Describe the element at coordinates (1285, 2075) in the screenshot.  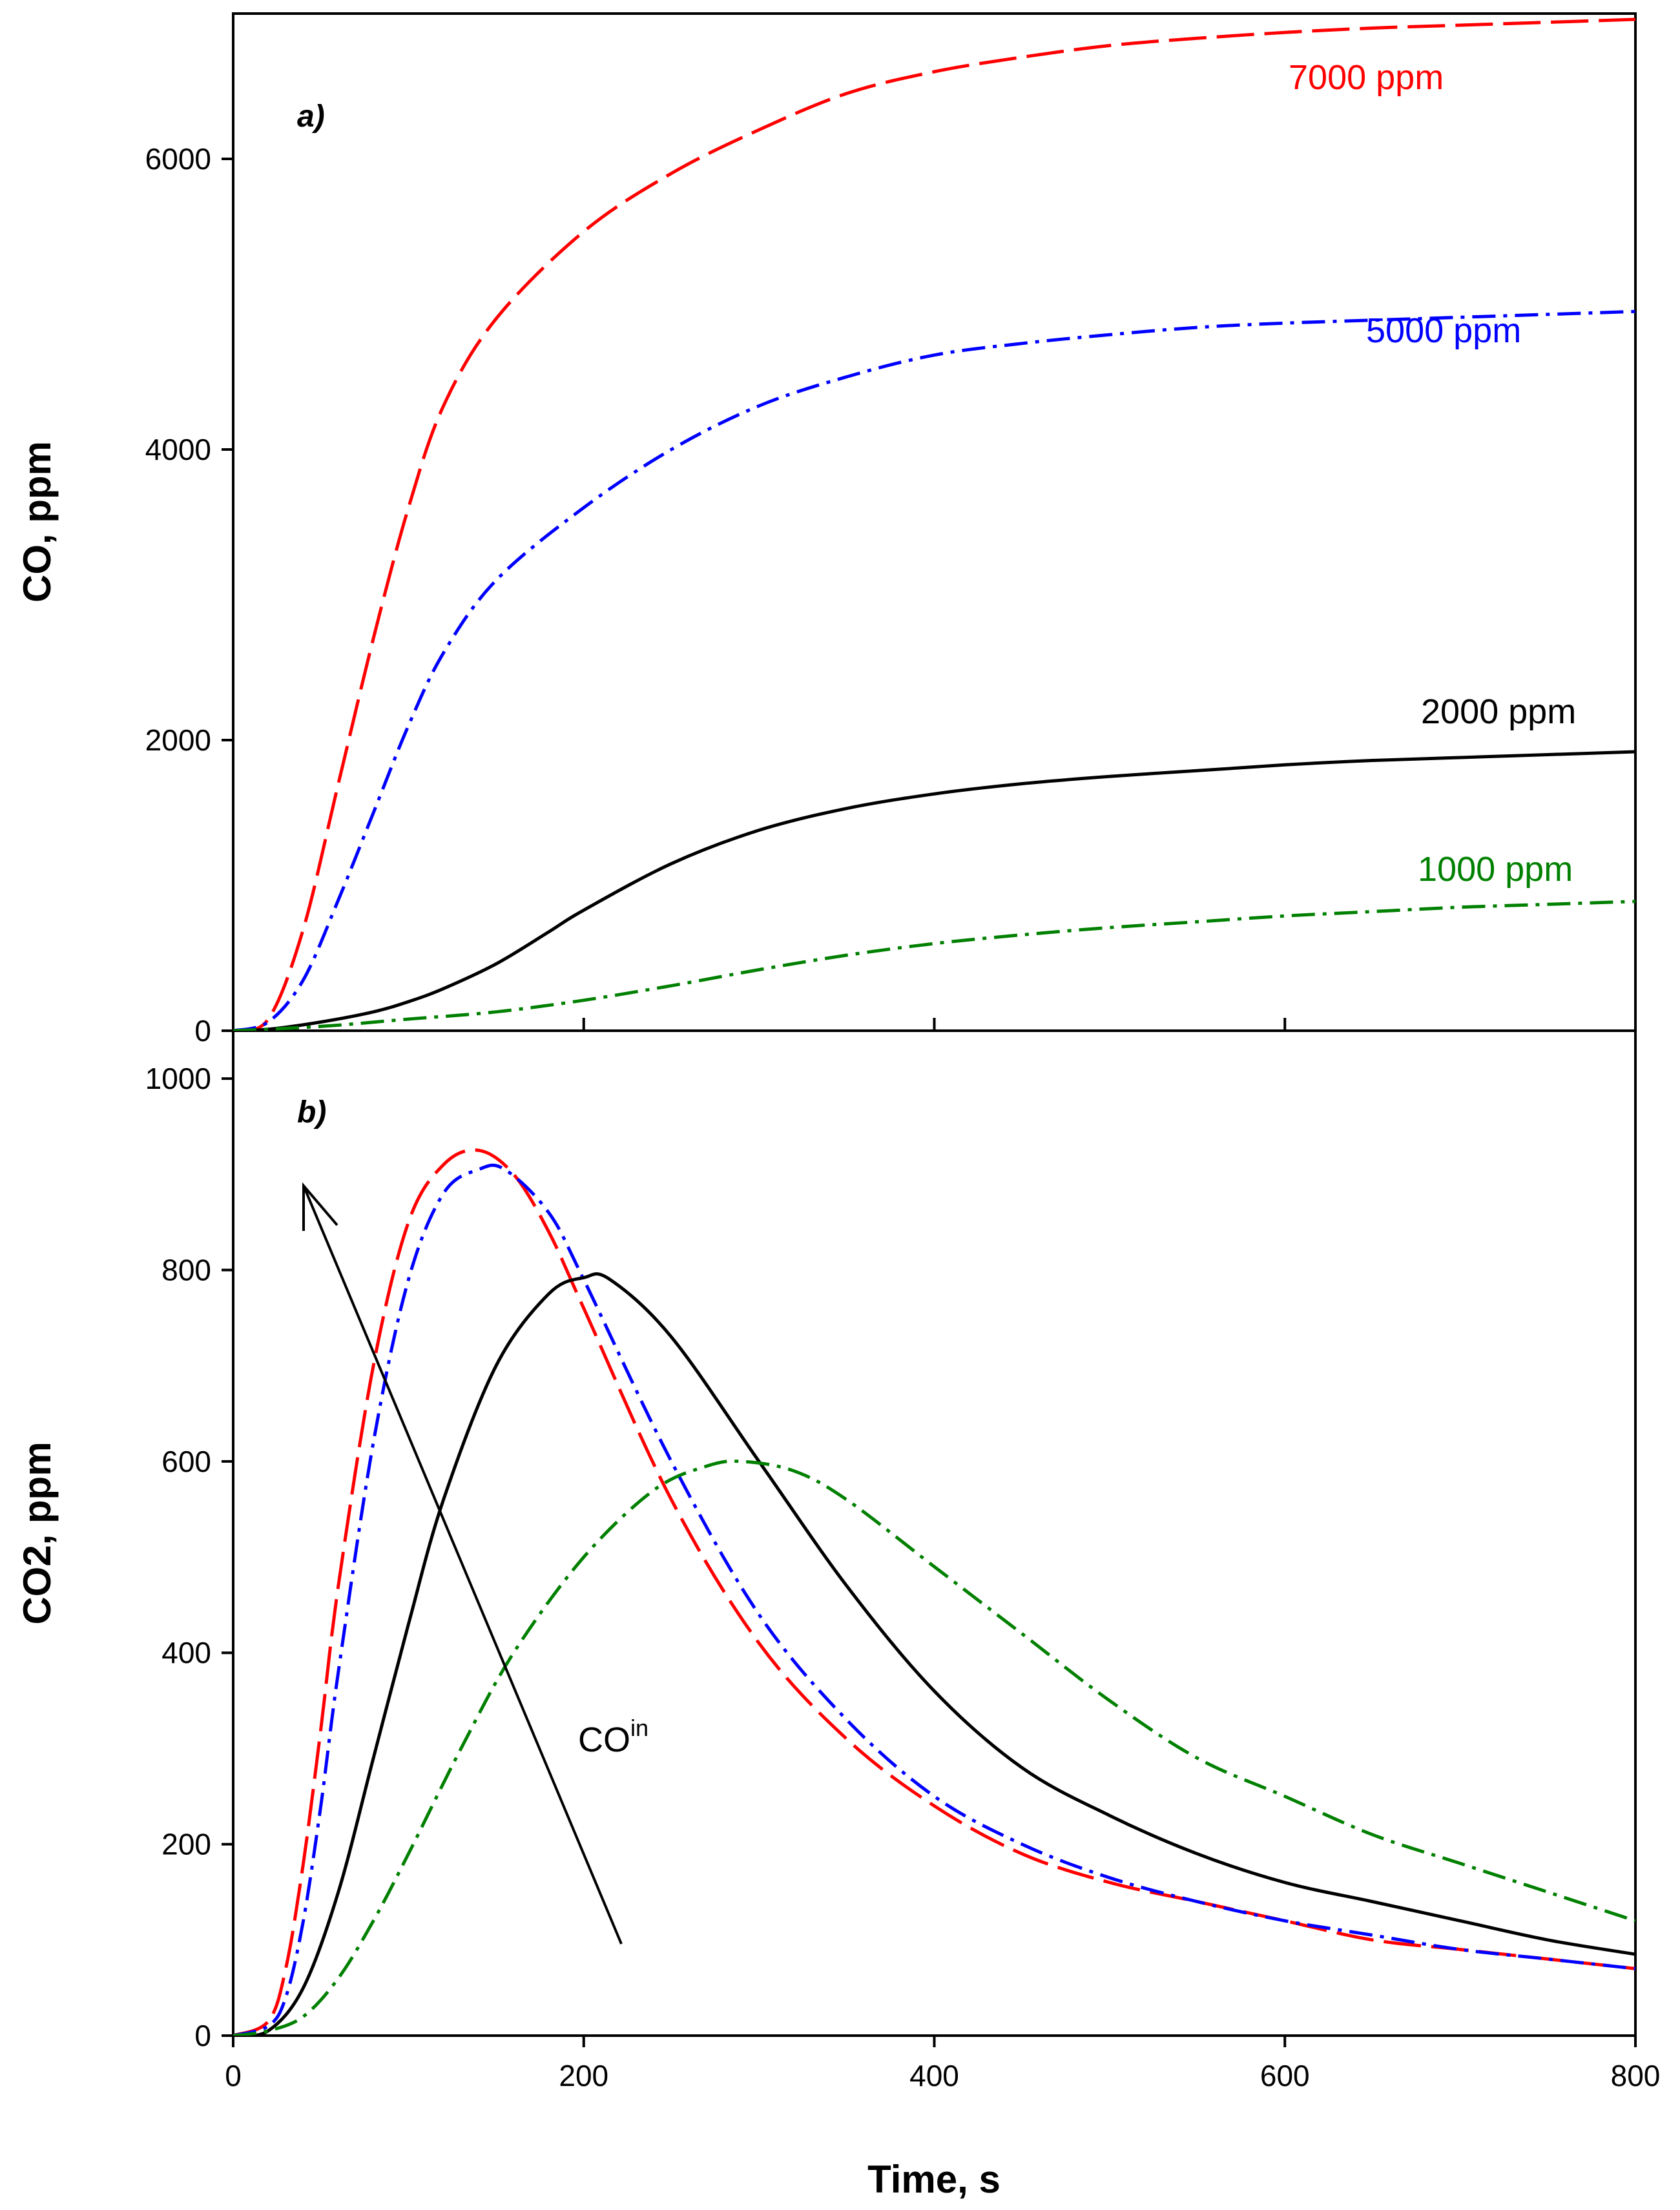
I see `x-tick-label: 600` at that location.